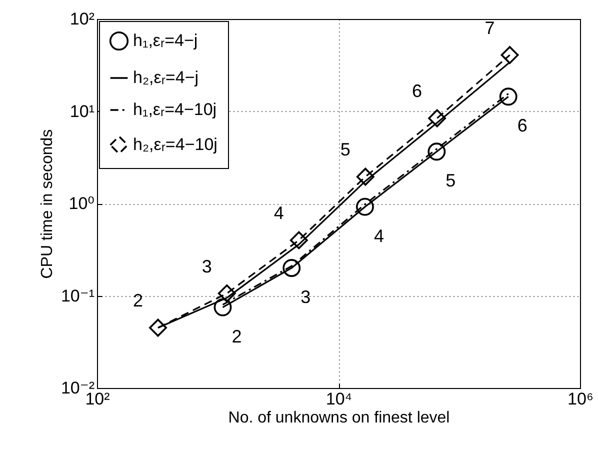 The image size is (598, 461). What do you see at coordinates (175, 144) in the screenshot?
I see `legend-label: h₂,εᵣ=4−10j` at bounding box center [175, 144].